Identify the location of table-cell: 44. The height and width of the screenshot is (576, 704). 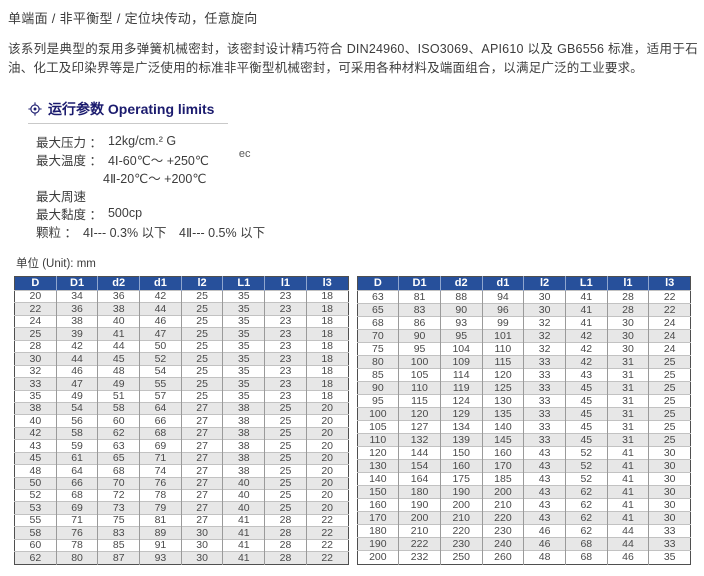
(76, 359).